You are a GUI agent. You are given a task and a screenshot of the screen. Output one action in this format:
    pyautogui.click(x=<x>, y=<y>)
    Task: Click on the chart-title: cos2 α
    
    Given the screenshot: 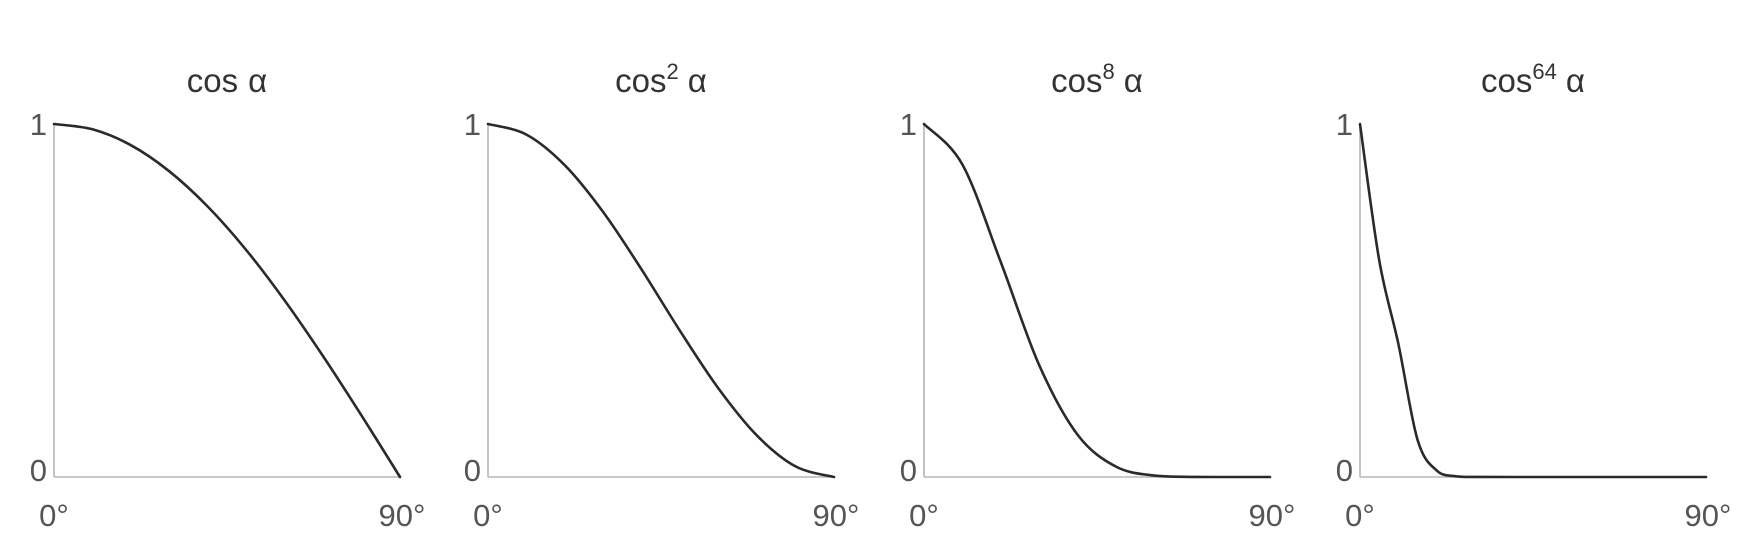 What is the action you would take?
    pyautogui.click(x=661, y=79)
    